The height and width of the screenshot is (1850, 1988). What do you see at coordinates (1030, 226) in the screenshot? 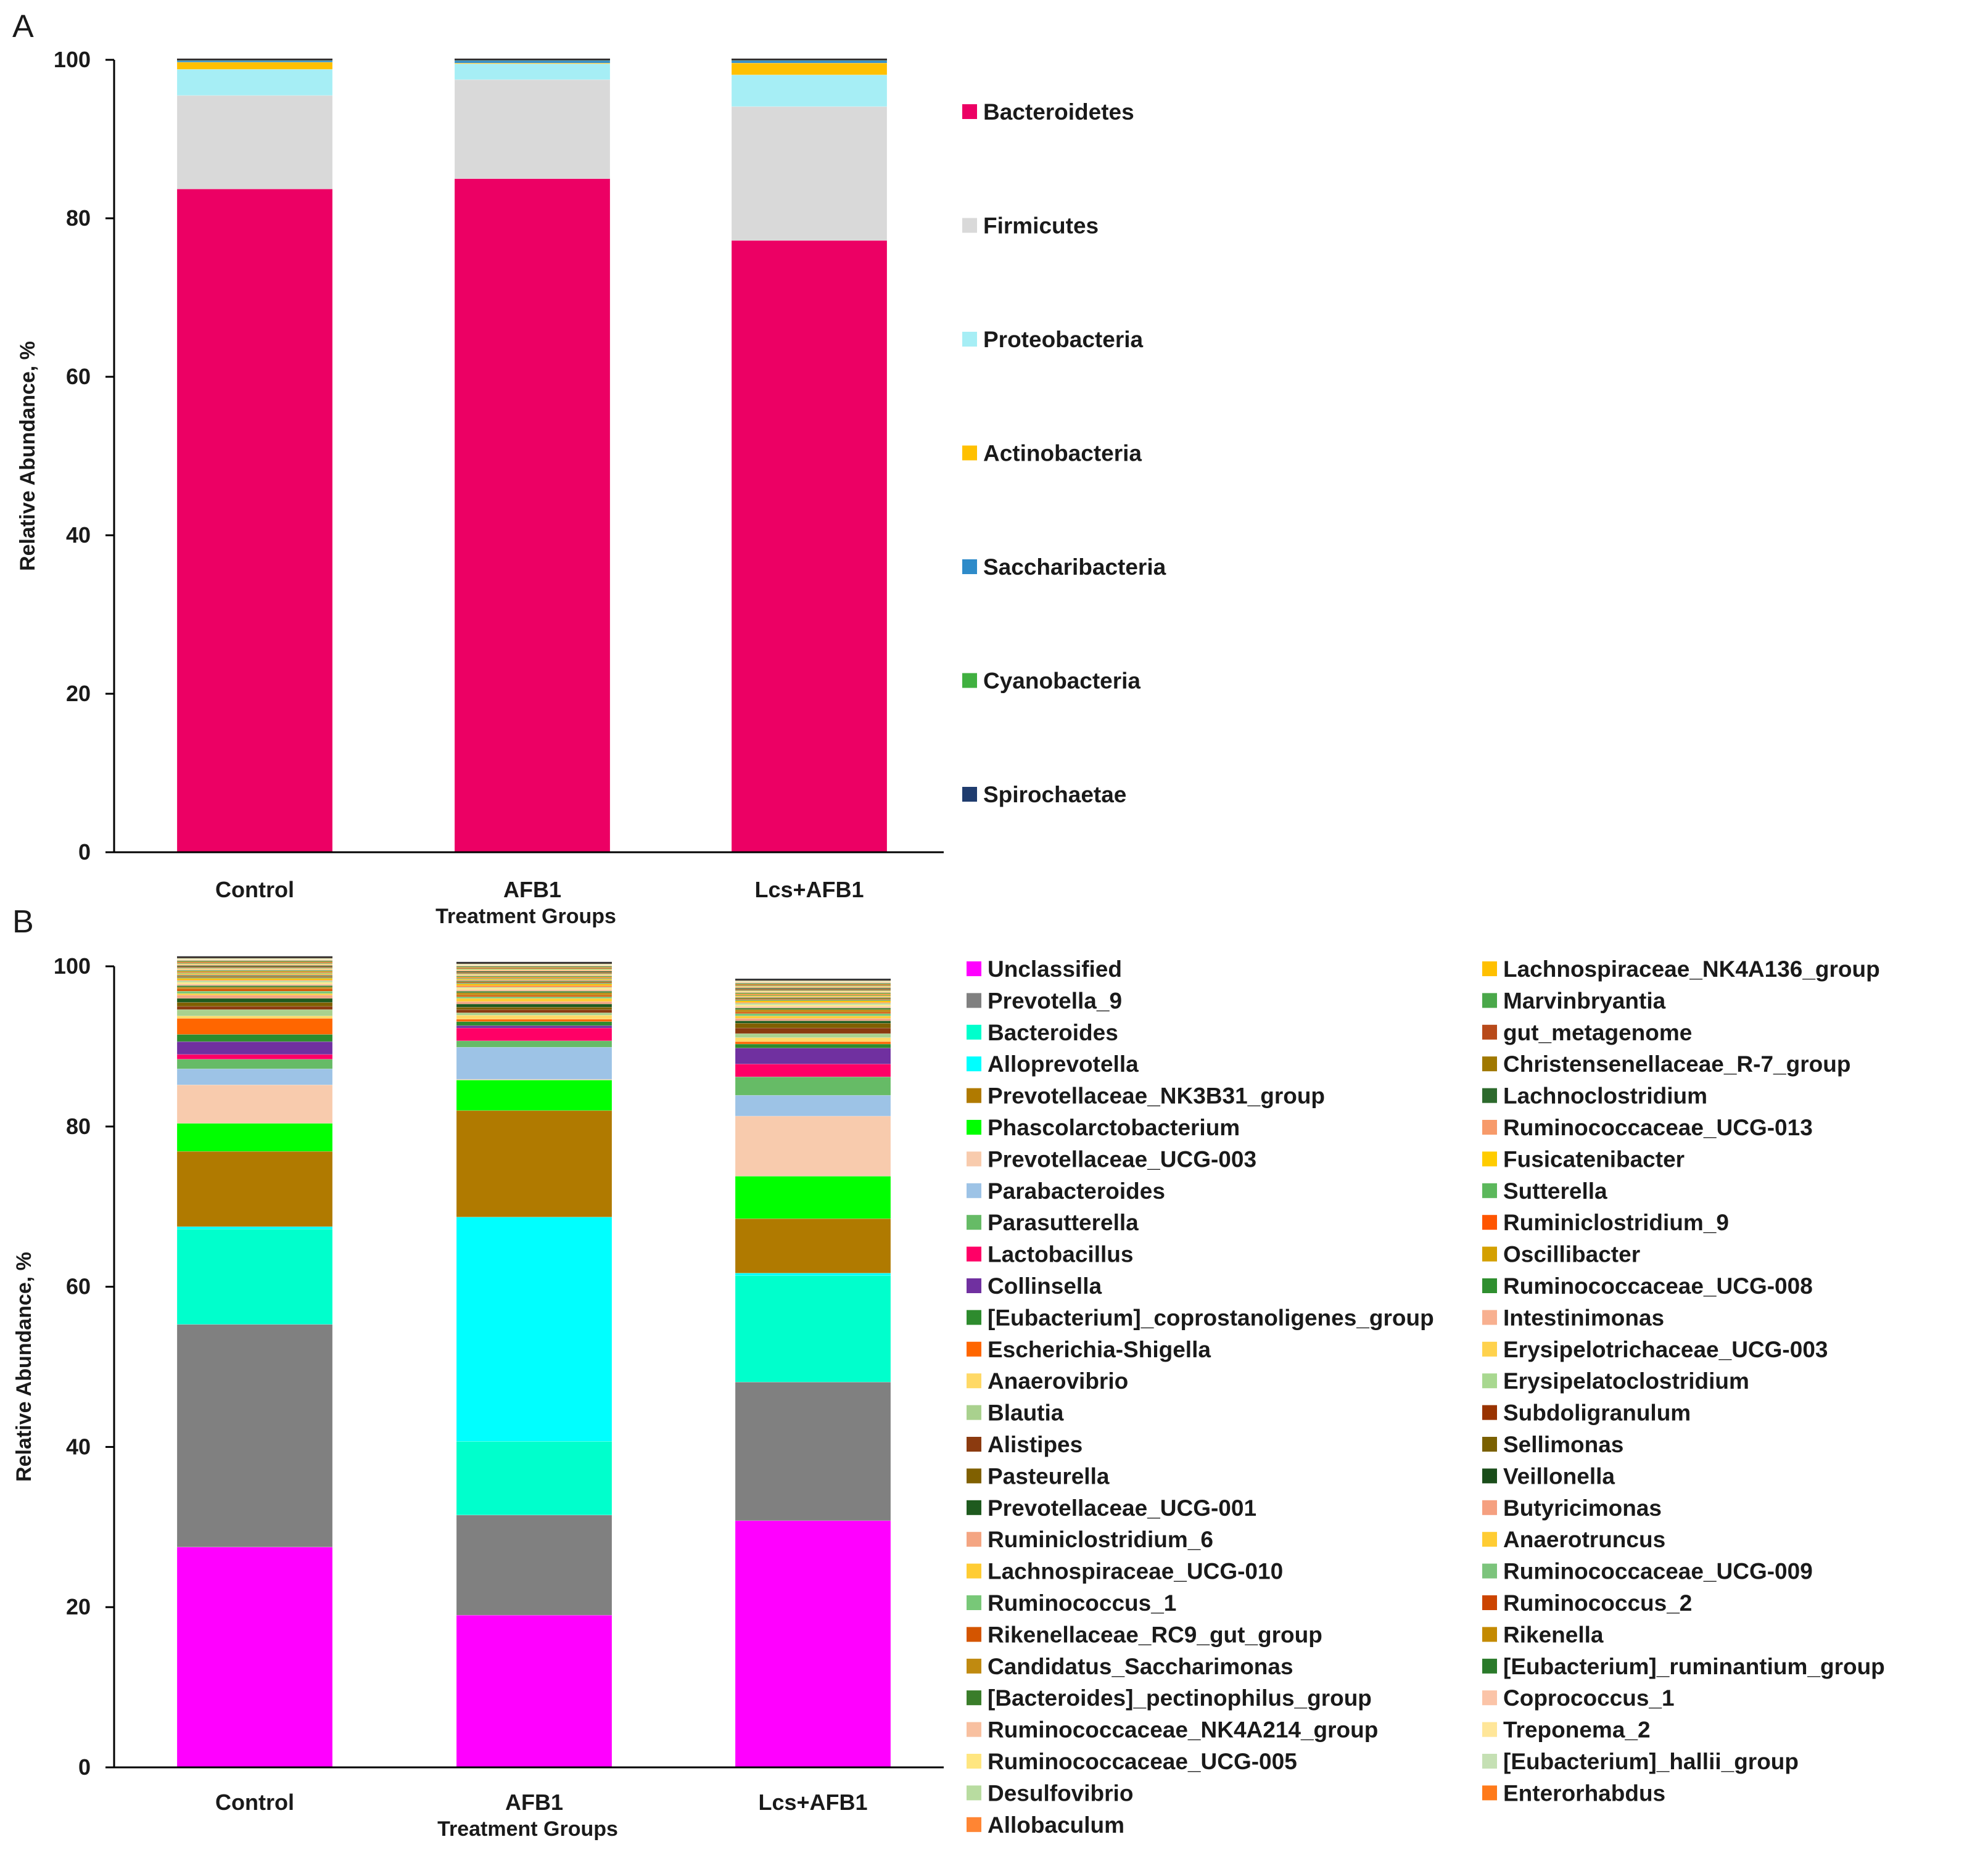
I see `legend-item: Firmicutes` at bounding box center [1030, 226].